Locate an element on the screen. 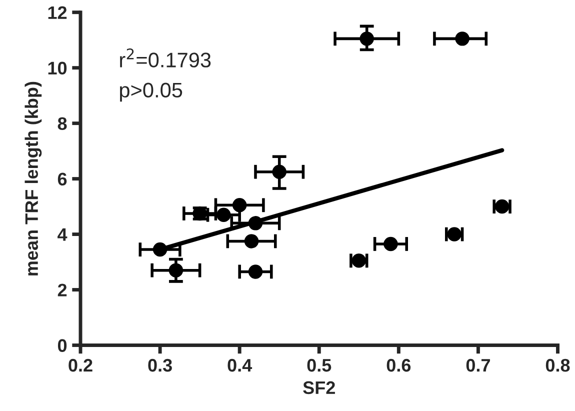 The width and height of the screenshot is (575, 411). y-tick-label: 12 is located at coordinates (57, 12).